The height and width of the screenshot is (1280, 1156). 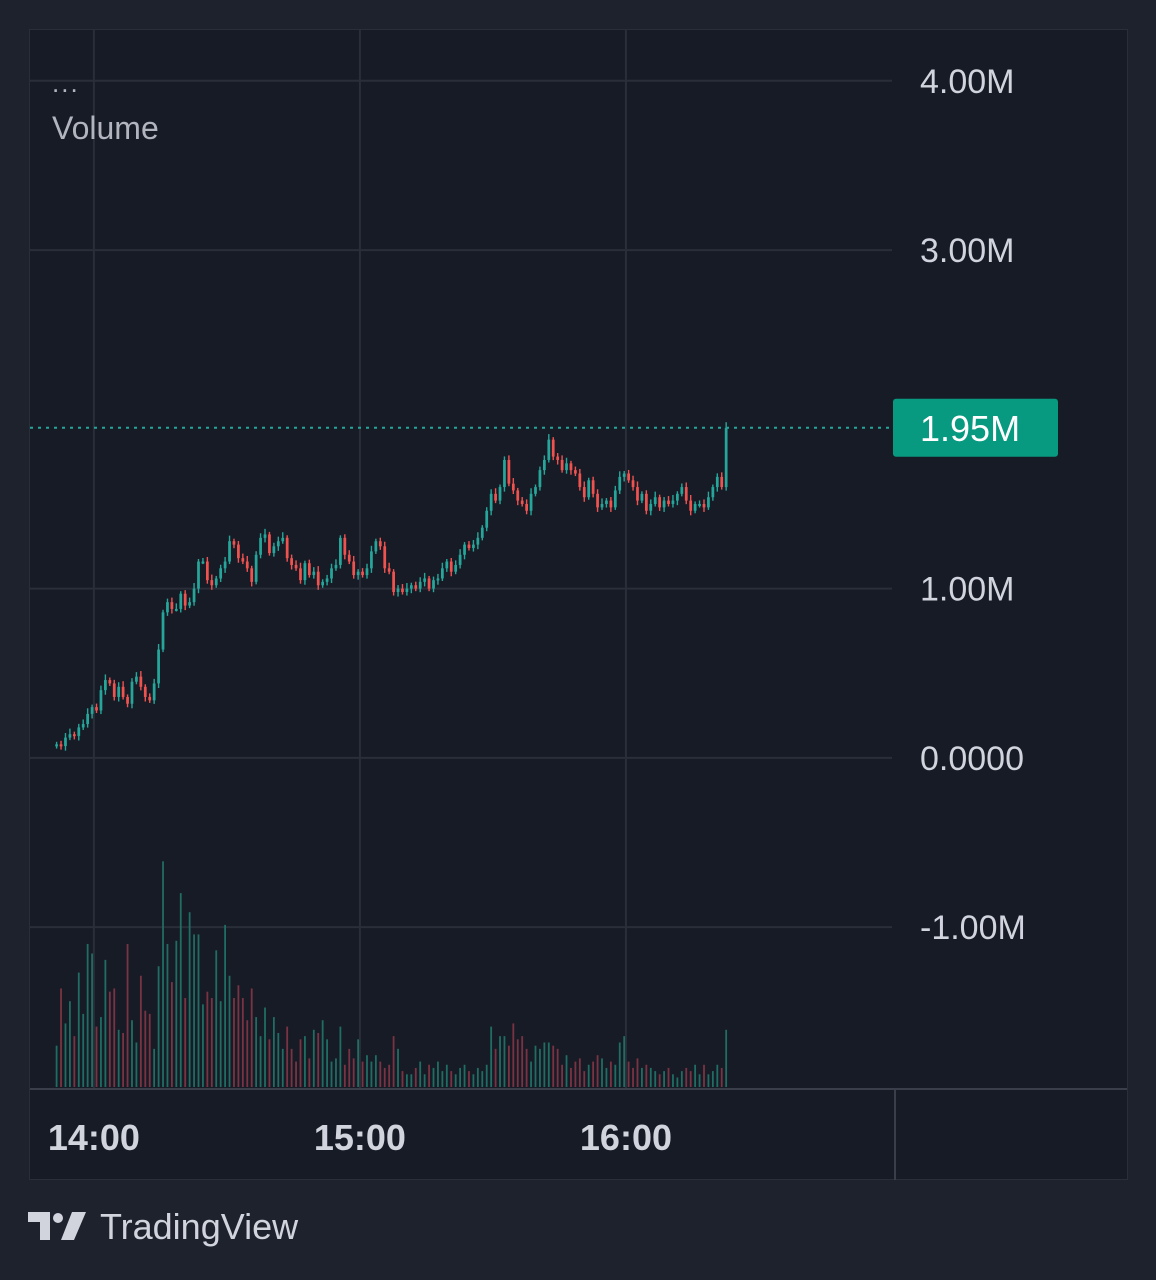 I want to click on y-tick-label: -1.00M, so click(x=973, y=928).